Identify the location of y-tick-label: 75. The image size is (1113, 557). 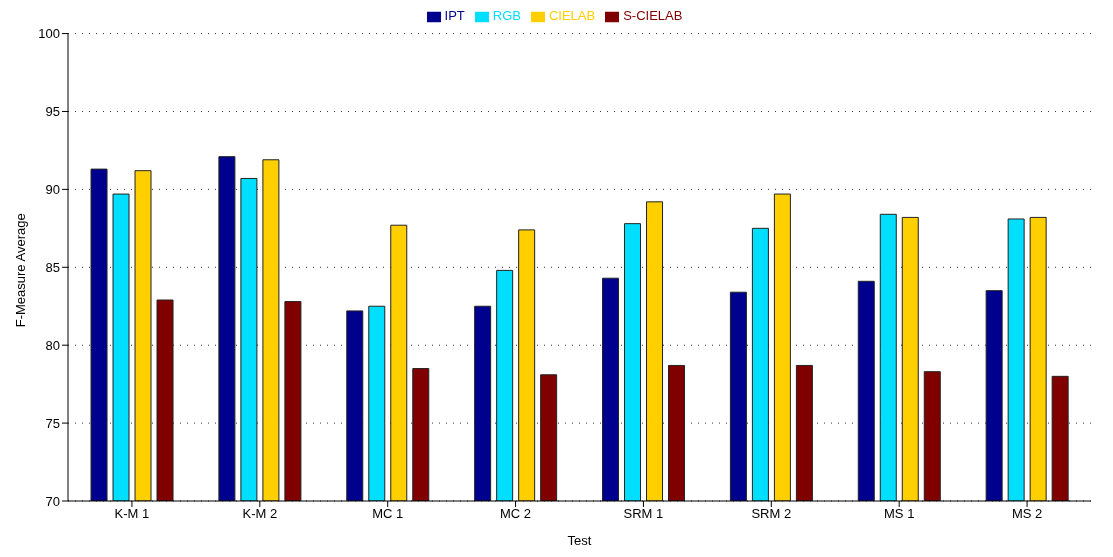
(52, 423).